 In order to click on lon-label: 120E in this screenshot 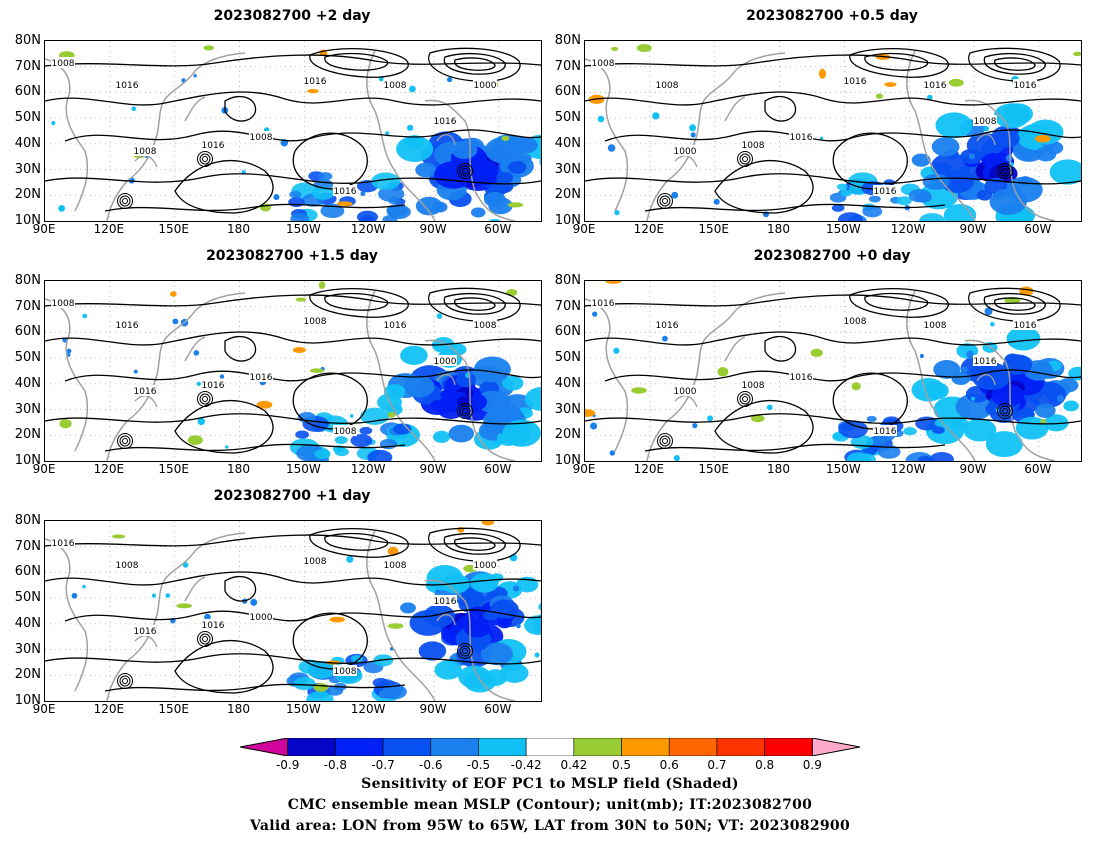, I will do `click(109, 469)`.